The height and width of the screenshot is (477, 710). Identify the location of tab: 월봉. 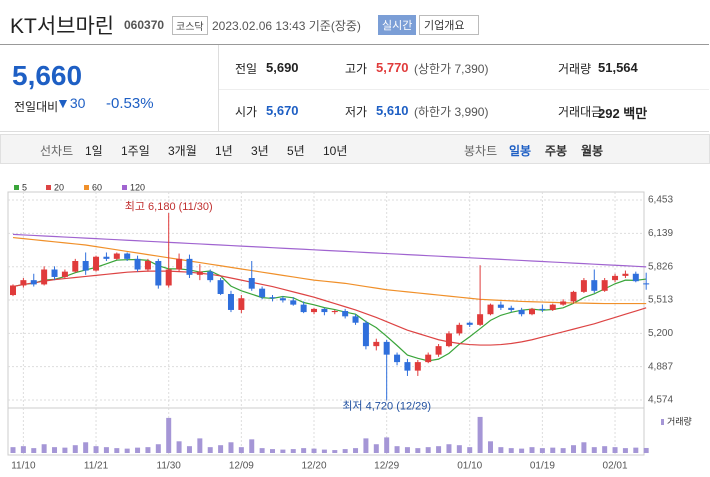
(592, 151).